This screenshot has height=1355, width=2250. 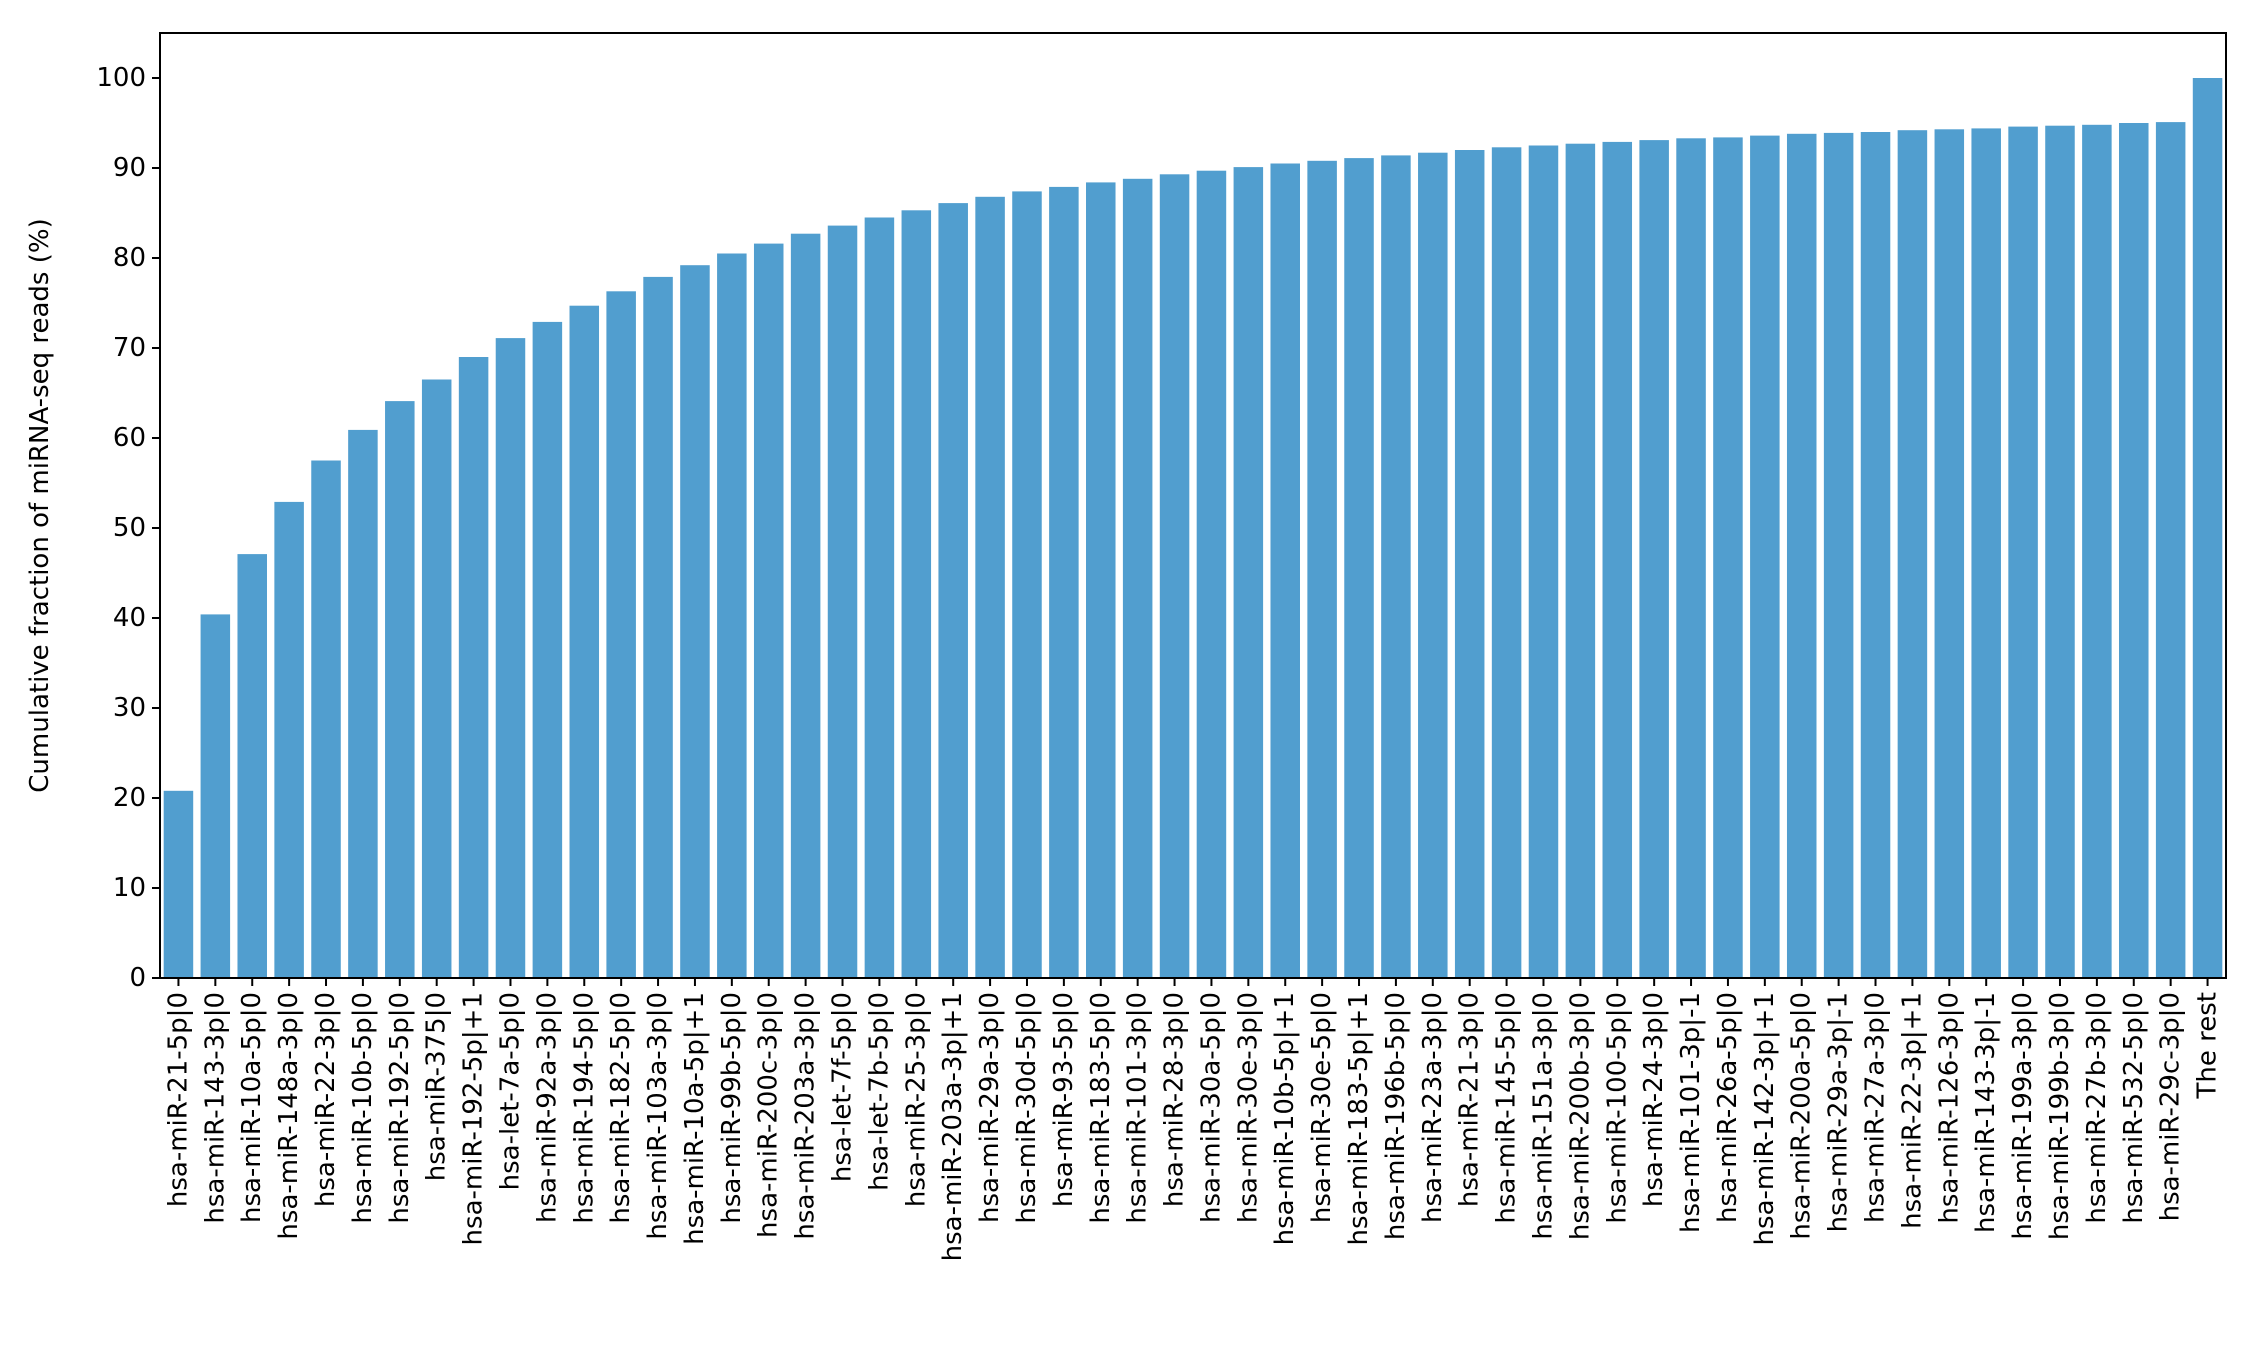 What do you see at coordinates (1101, 1108) in the screenshot?
I see `x-tick-label: hsa-miR-183-5p|0` at bounding box center [1101, 1108].